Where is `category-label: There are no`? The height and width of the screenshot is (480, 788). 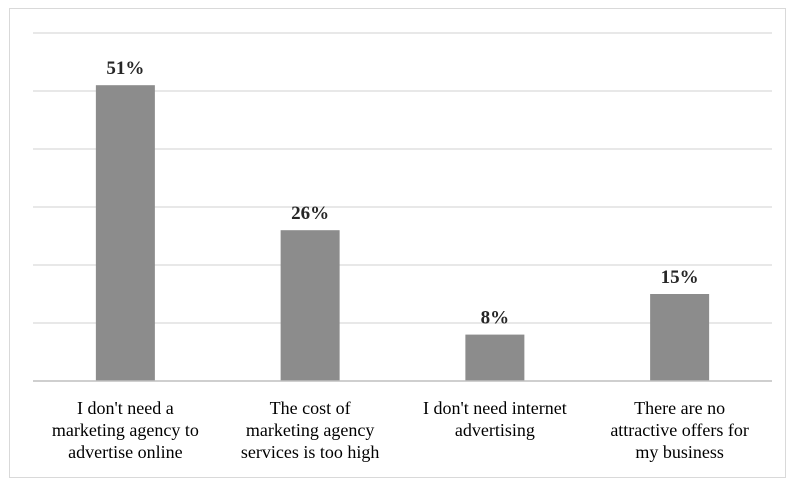 category-label: There are no is located at coordinates (679, 408).